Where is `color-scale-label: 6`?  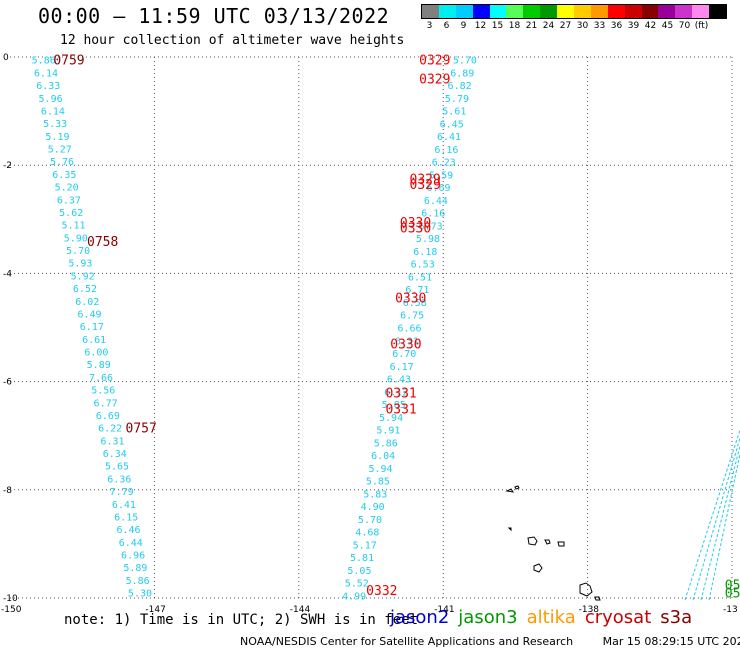
color-scale-label: 6 is located at coordinates (446, 26).